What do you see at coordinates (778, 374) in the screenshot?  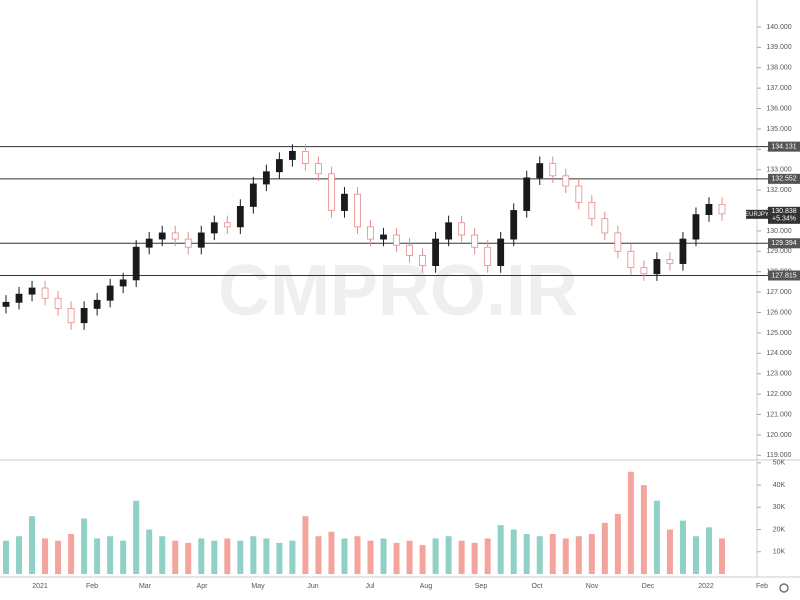 I see `y-tick-label: 123.000` at bounding box center [778, 374].